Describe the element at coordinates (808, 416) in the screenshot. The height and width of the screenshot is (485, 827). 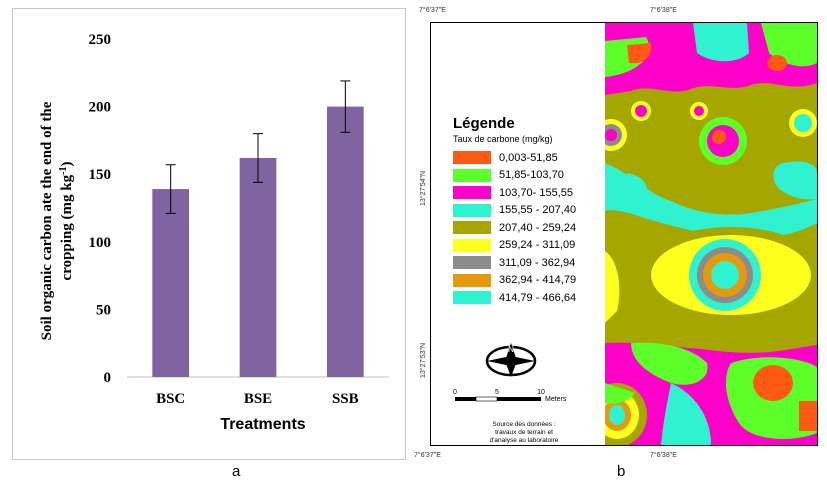
I see `map-zone-orange-edge` at that location.